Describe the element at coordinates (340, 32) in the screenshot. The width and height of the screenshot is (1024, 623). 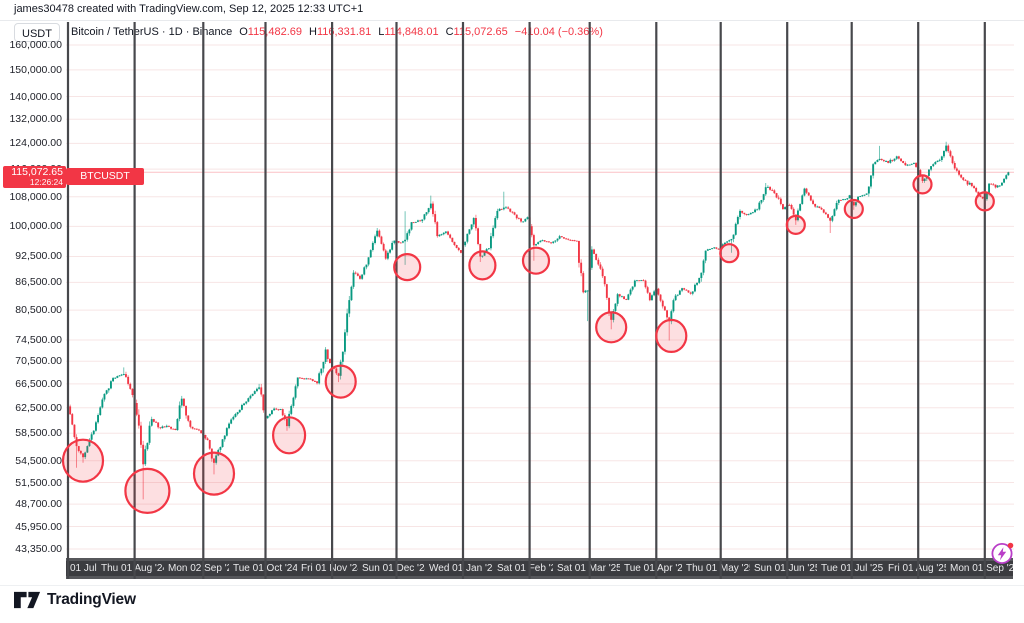
I see `ohlc-high: H116,331.81` at that location.